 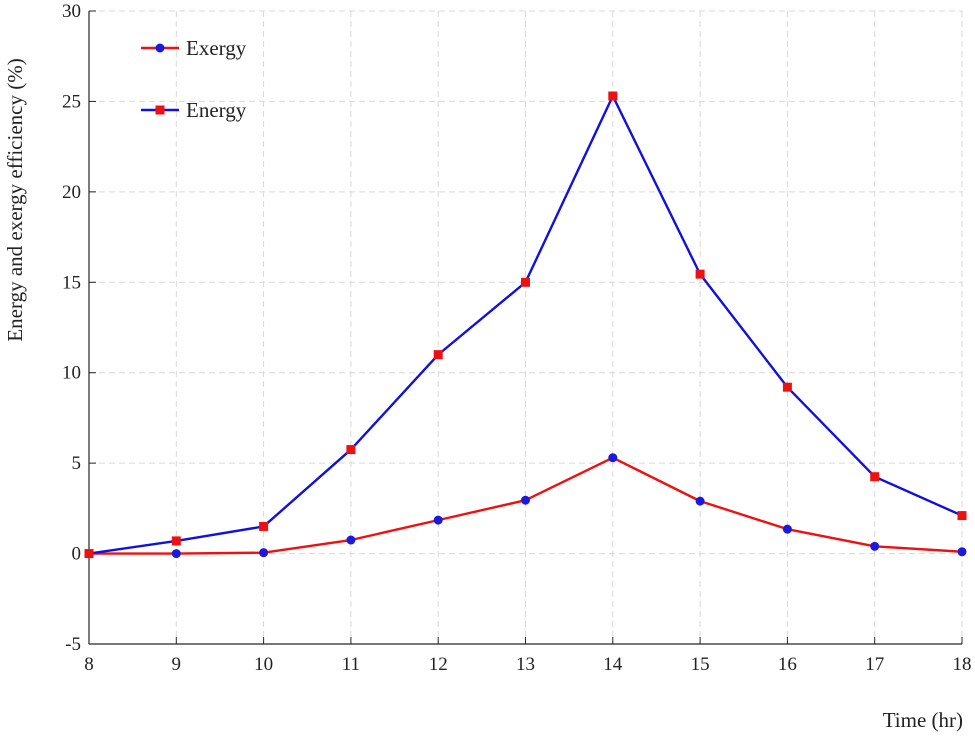 I want to click on y-axis-title: Energy and exergy efficiency (%), so click(x=15, y=199).